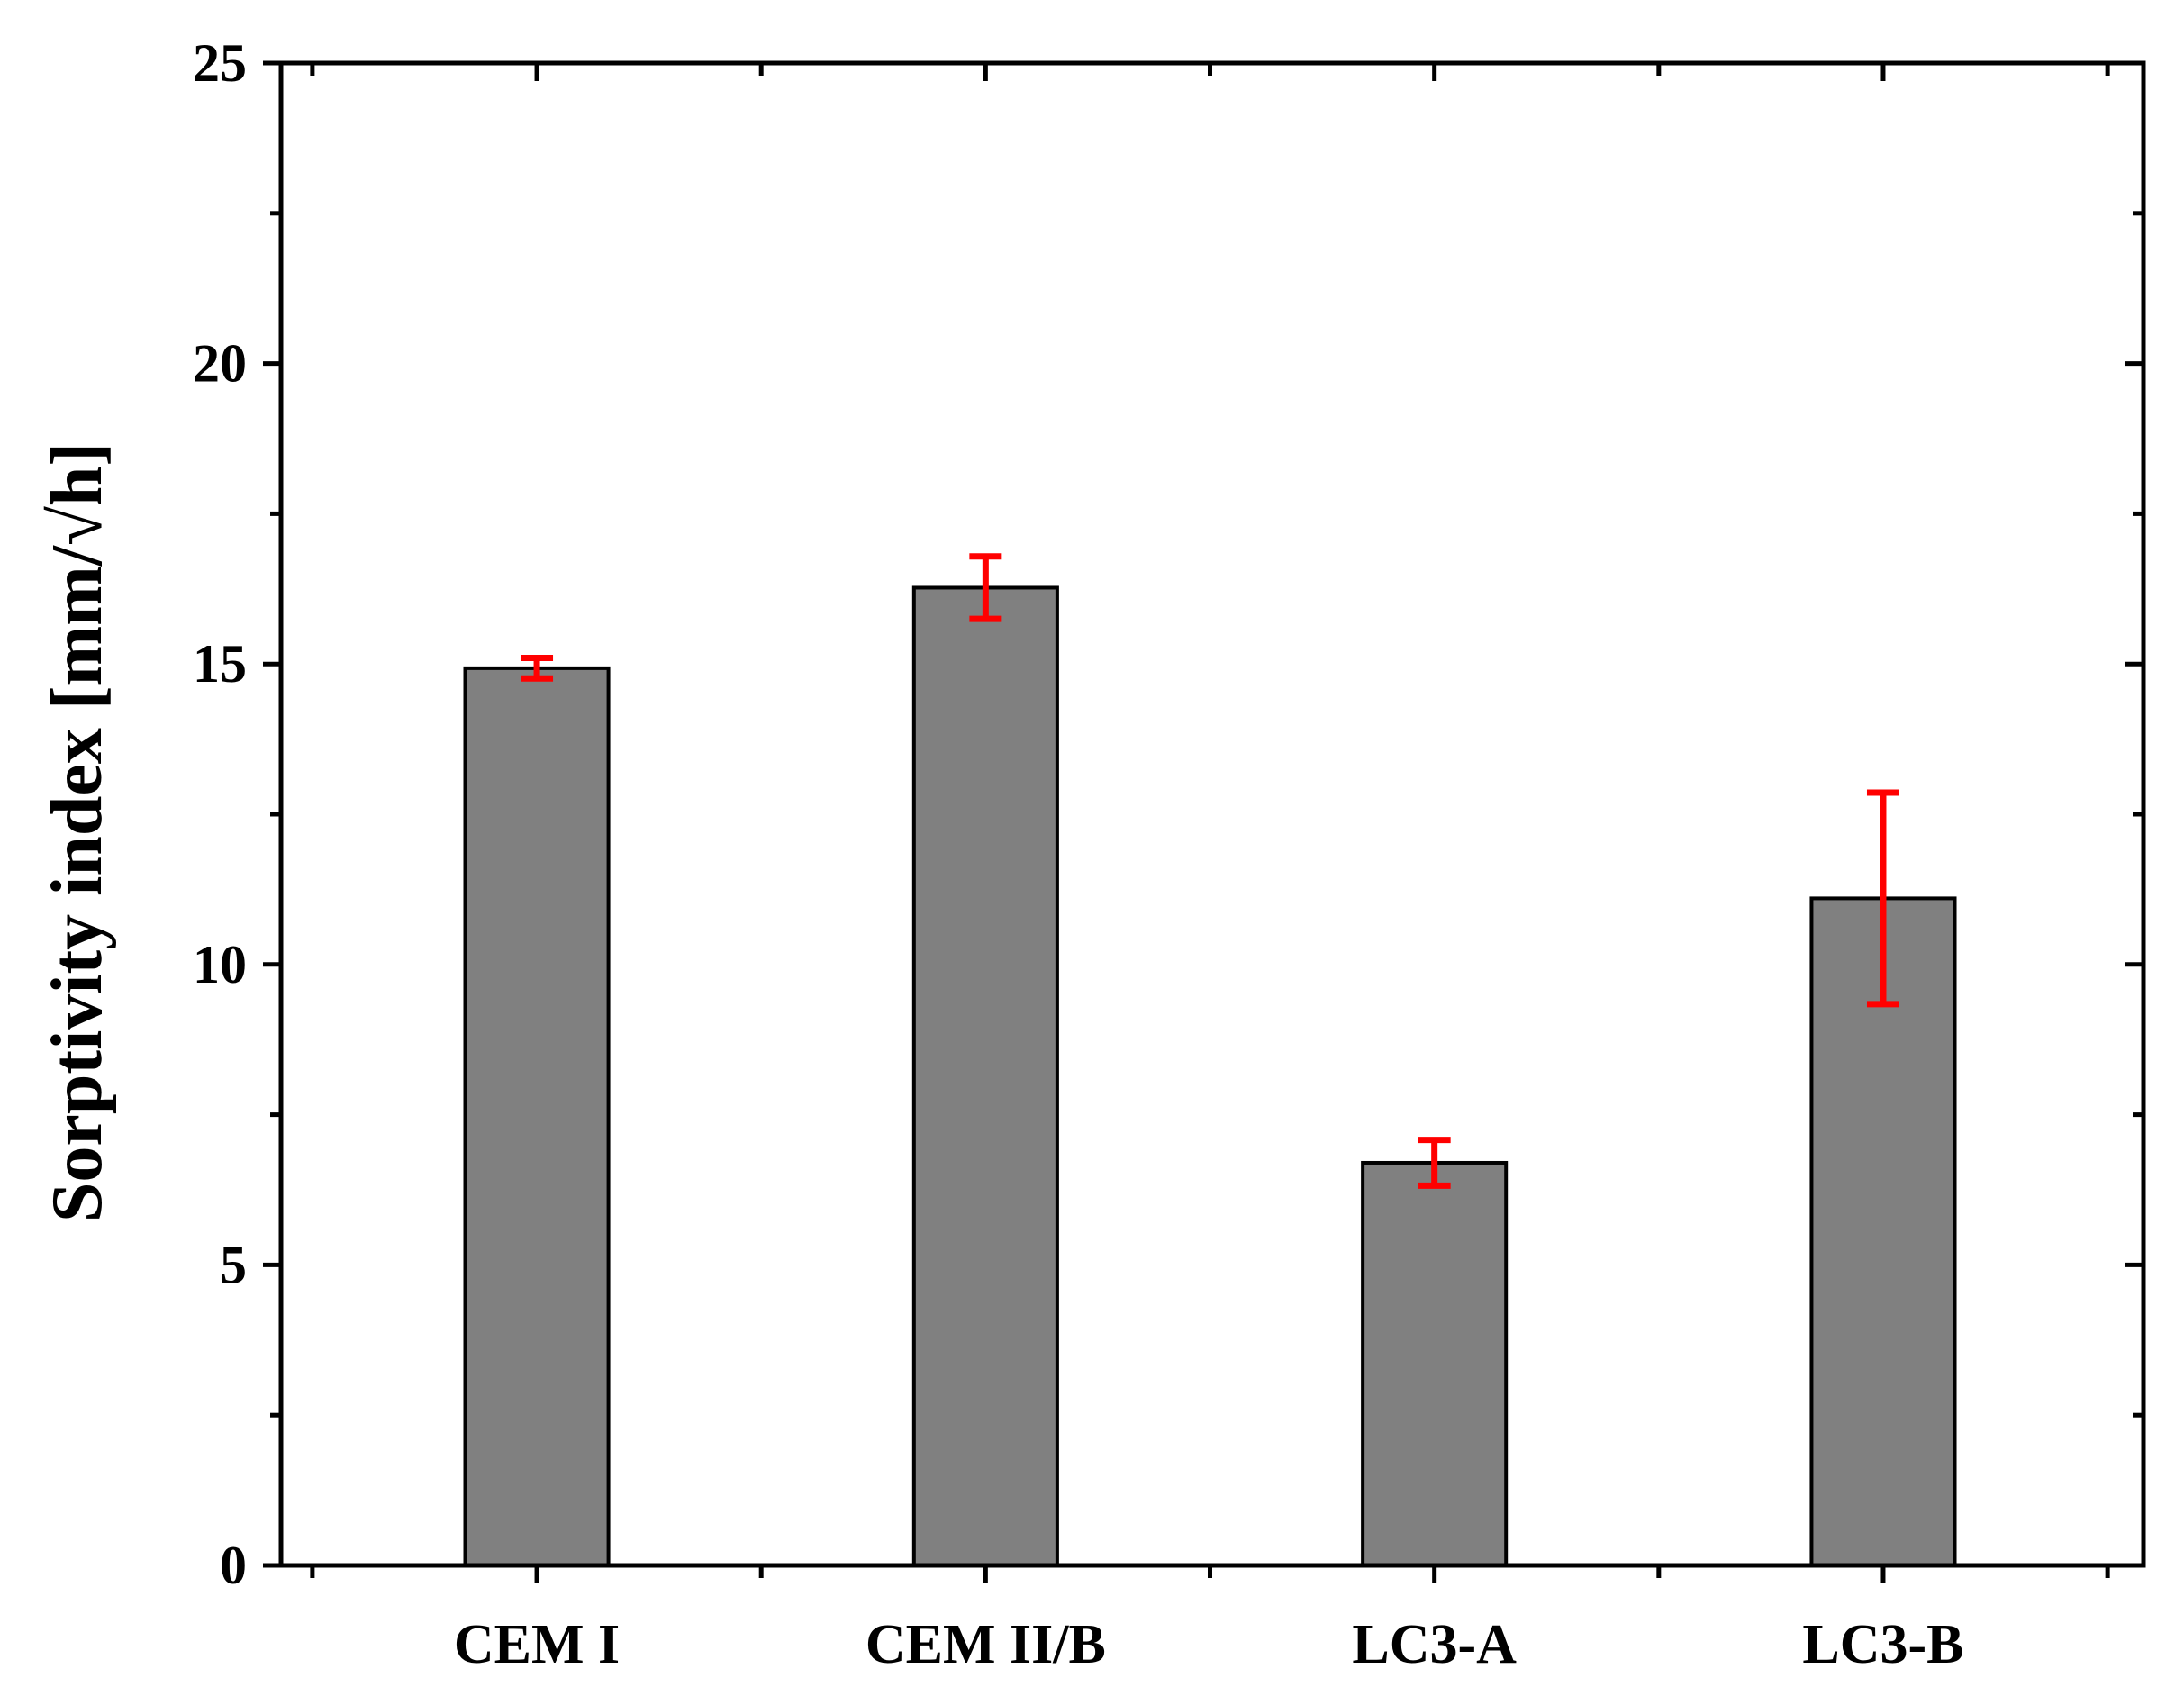 The height and width of the screenshot is (1687, 2184). I want to click on y-tick-label: 10, so click(220, 964).